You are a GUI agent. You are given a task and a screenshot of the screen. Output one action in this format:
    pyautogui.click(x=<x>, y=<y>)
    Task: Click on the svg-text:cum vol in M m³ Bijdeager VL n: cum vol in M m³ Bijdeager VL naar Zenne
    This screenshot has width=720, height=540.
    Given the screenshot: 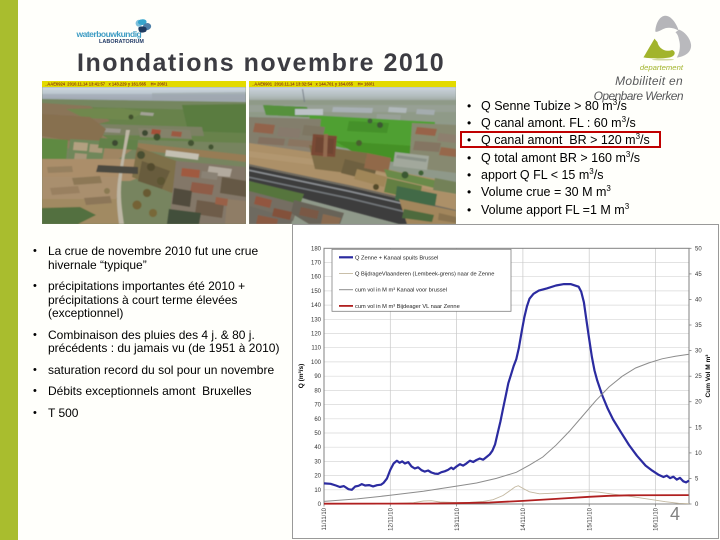 What is the action you would take?
    pyautogui.click(x=407, y=307)
    